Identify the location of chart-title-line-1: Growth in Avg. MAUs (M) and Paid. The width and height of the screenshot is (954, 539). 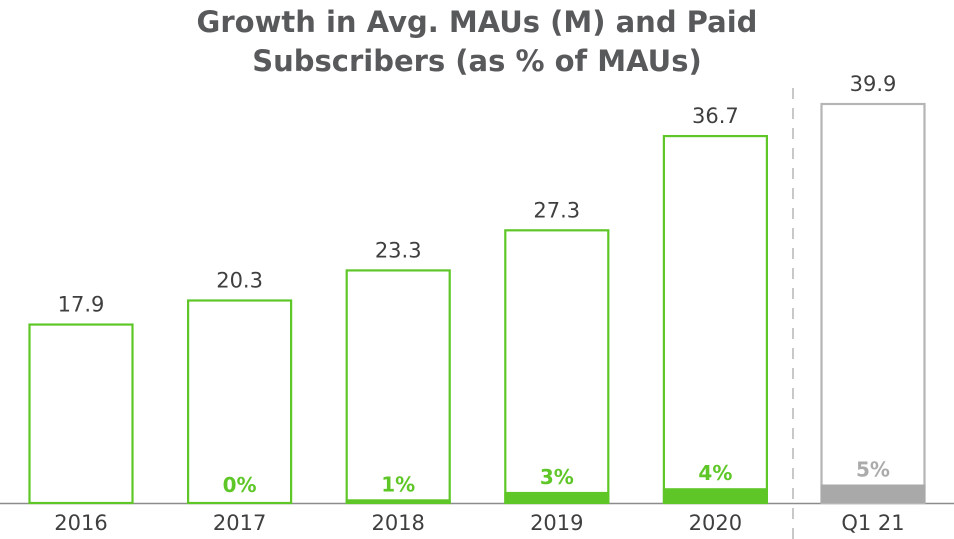
(477, 22).